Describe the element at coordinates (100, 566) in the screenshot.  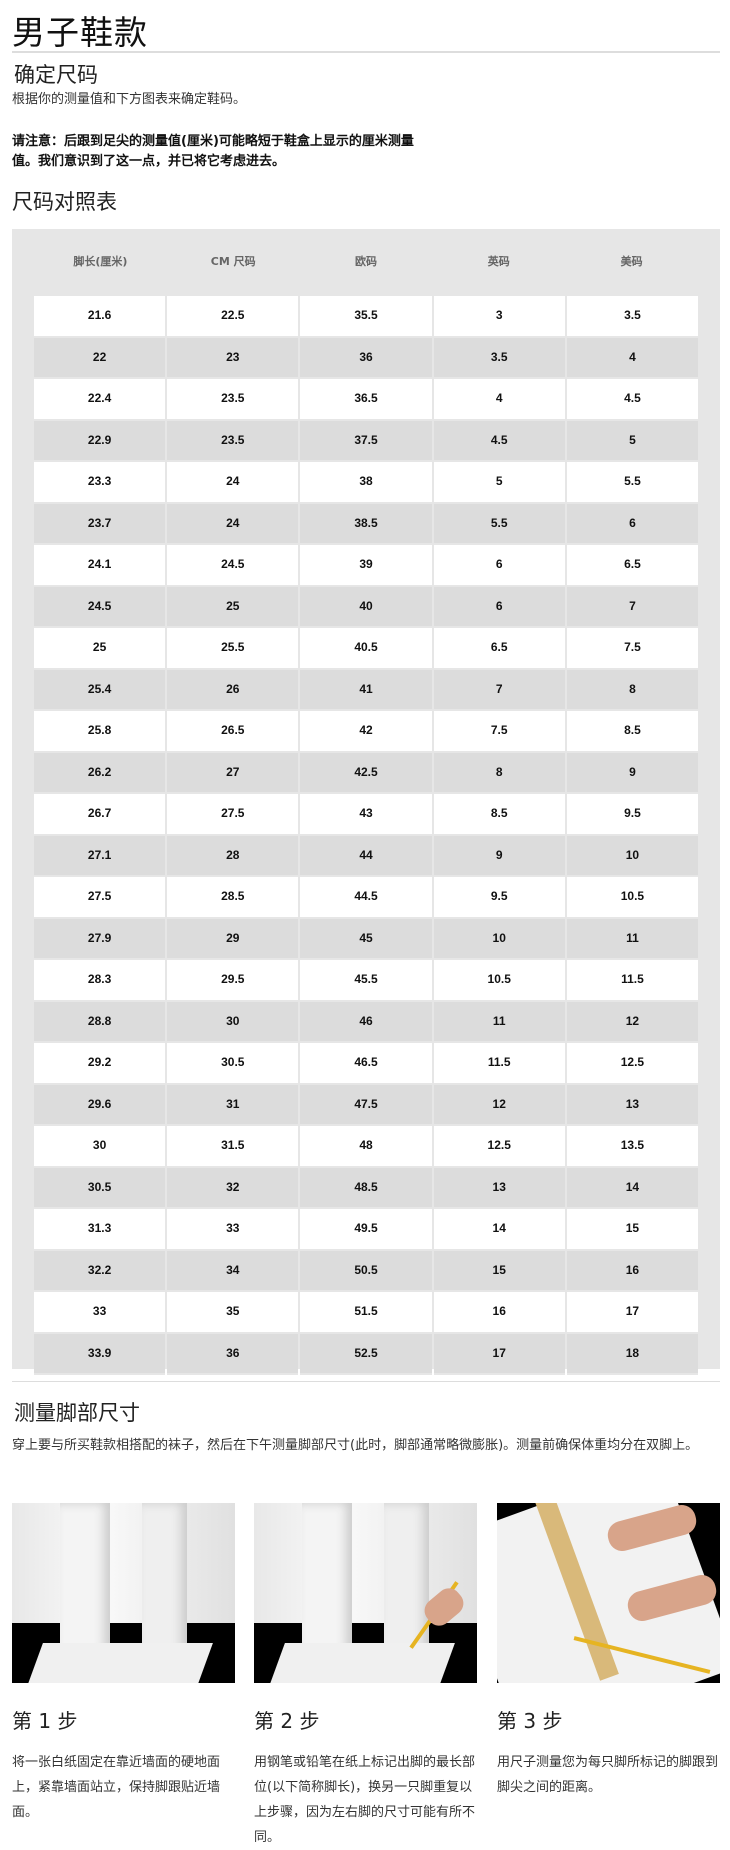
I see `table-cell: 24.1` at that location.